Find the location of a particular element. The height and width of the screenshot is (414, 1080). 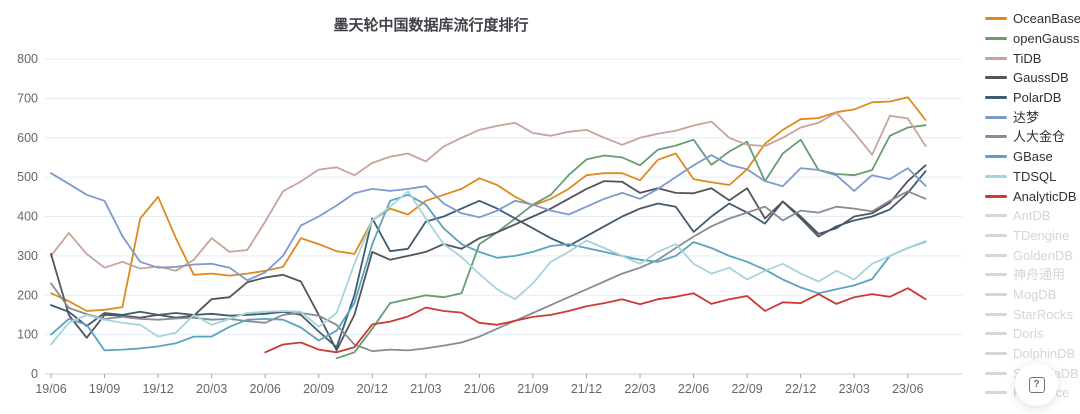

legend-label: StarRocks is located at coordinates (1043, 314).